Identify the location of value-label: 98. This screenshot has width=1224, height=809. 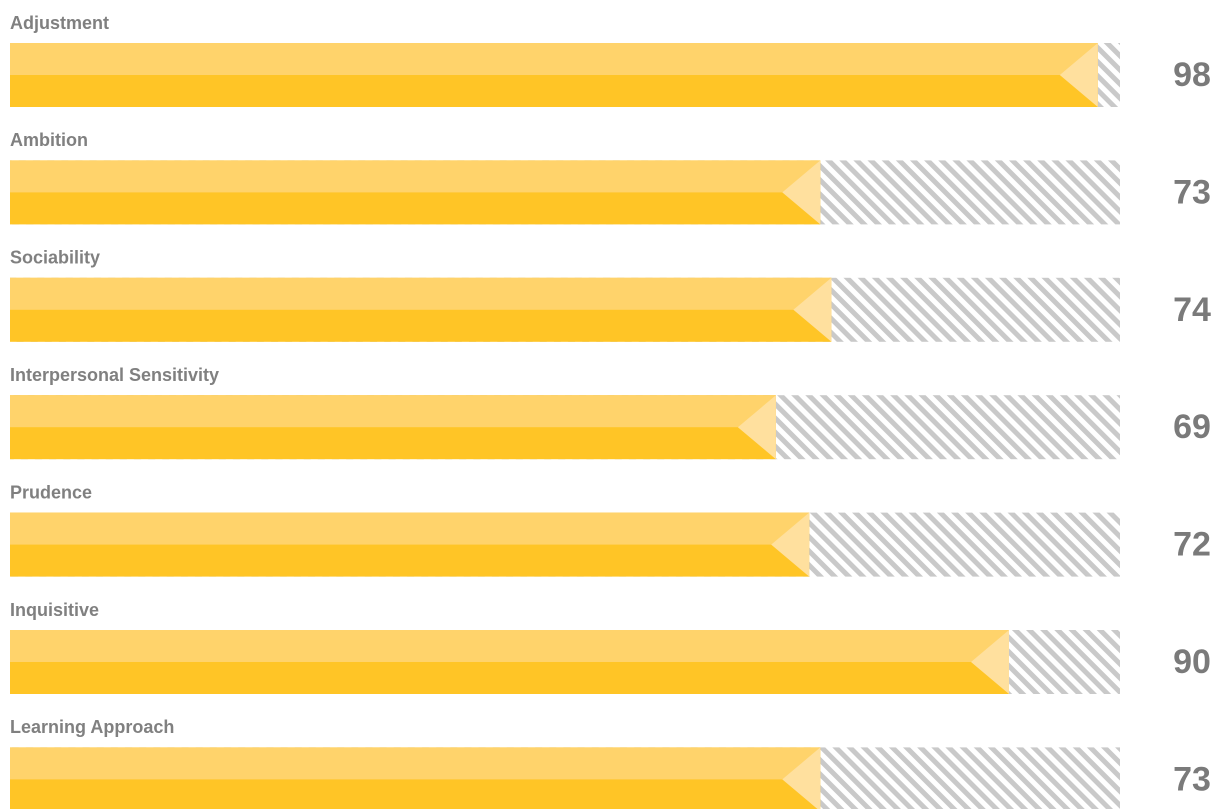
(1192, 75).